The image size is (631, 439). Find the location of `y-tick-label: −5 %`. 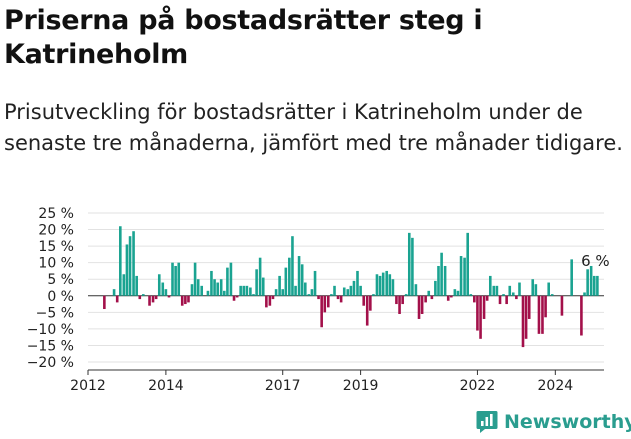

y-tick-label: −5 % is located at coordinates (55, 313).